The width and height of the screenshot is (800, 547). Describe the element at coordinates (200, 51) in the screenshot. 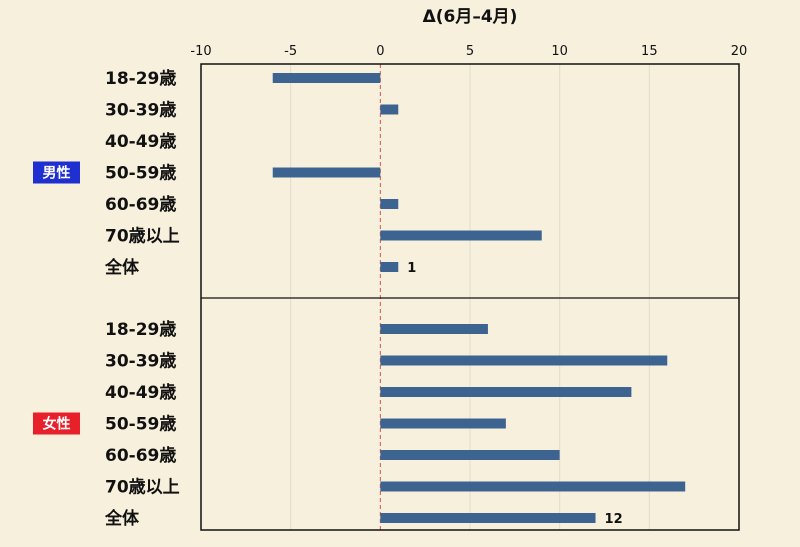

I see `x-tick-label: -10` at that location.